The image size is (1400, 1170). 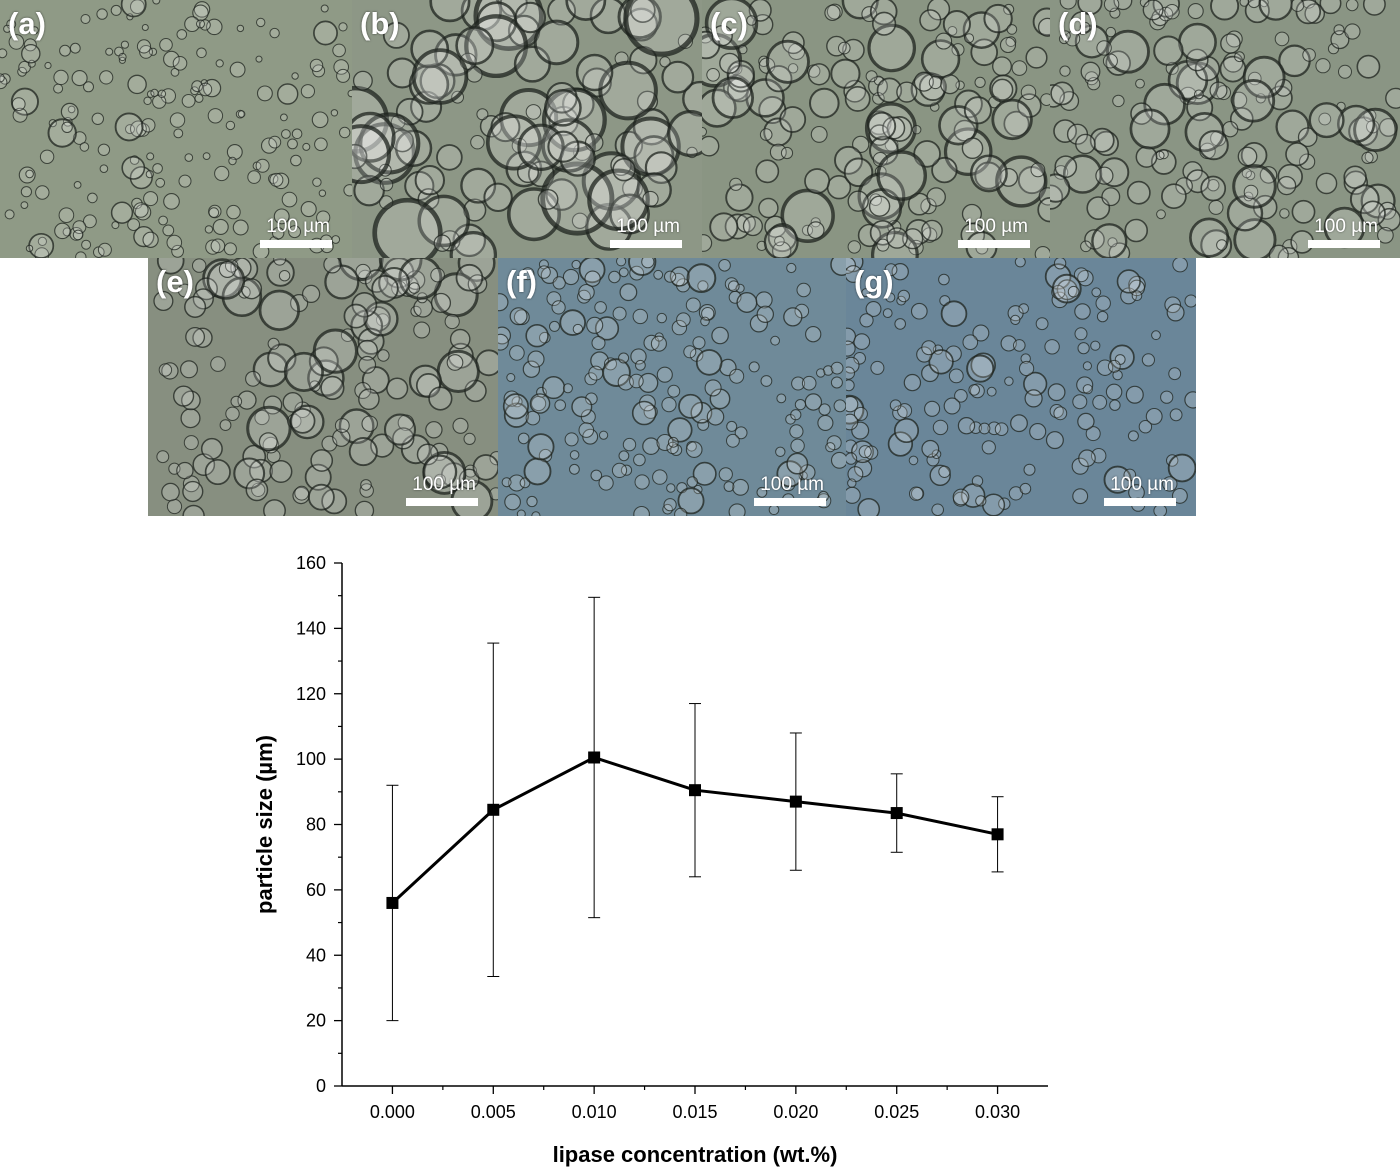 What do you see at coordinates (175, 281) in the screenshot?
I see `panel-label: (e)` at bounding box center [175, 281].